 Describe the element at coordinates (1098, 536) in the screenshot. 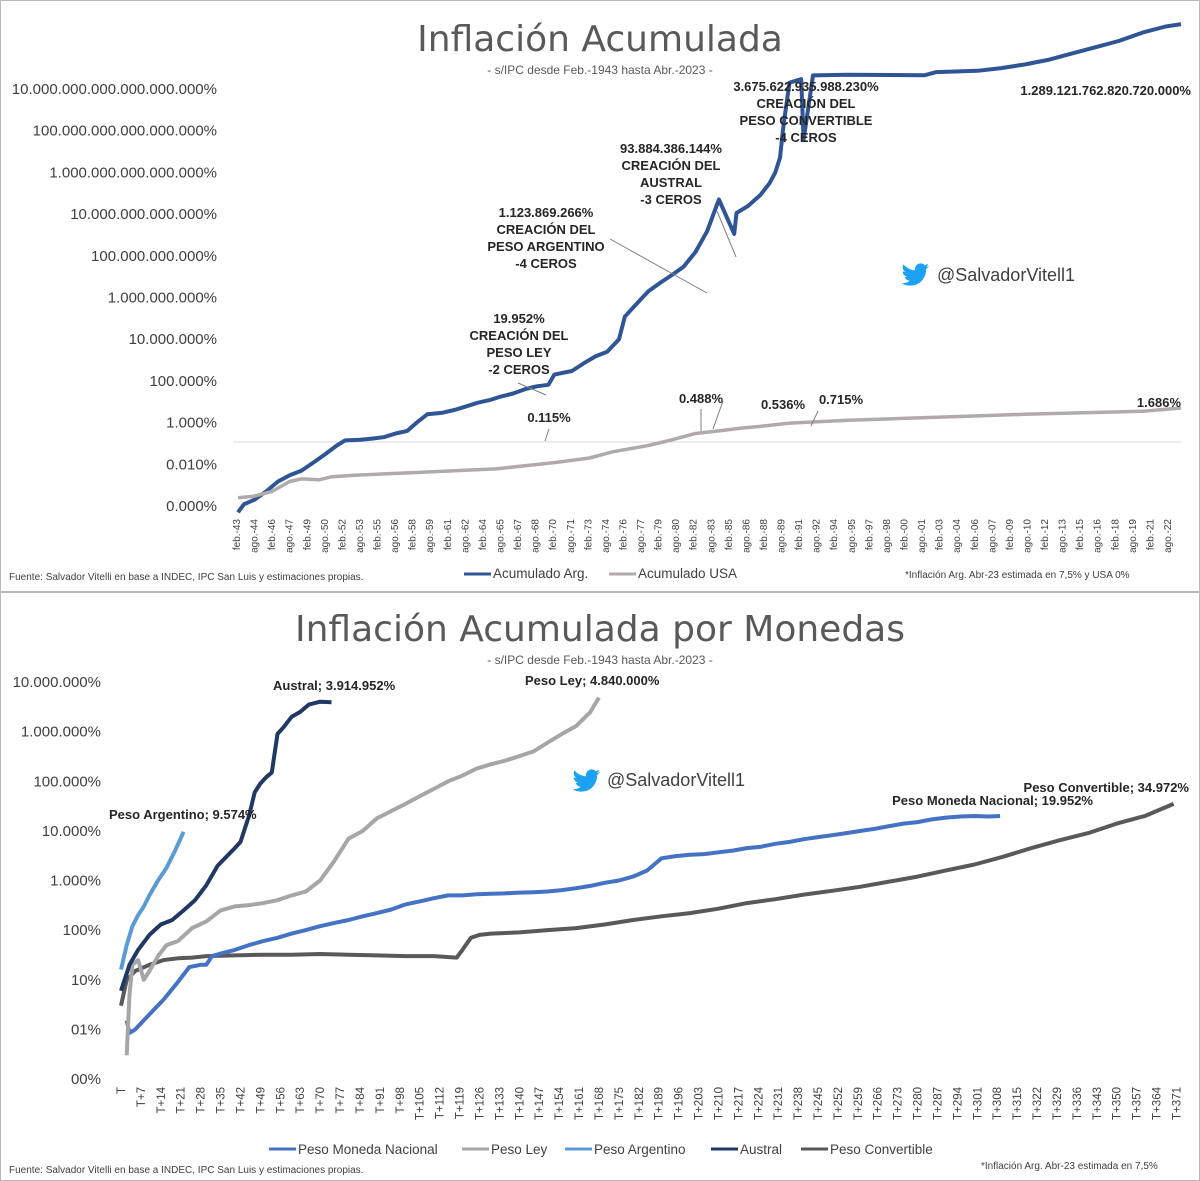

I see `x-tick-label: ago.-16` at that location.